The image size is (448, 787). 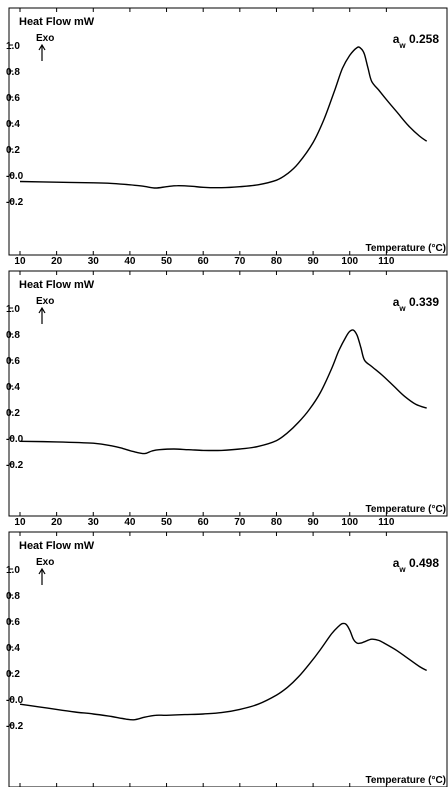 I want to click on aw-value: 0.258, so click(x=423, y=39).